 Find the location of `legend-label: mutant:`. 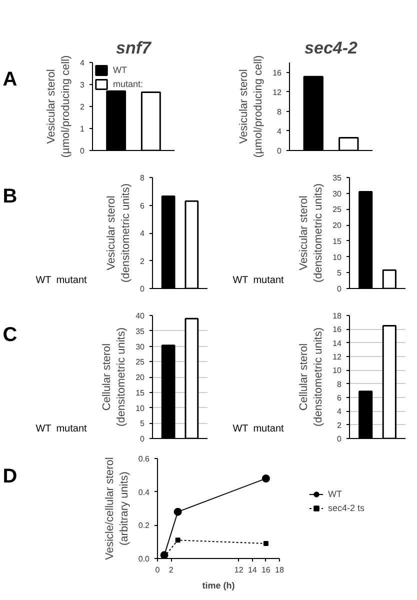

legend-label: mutant: is located at coordinates (128, 84).